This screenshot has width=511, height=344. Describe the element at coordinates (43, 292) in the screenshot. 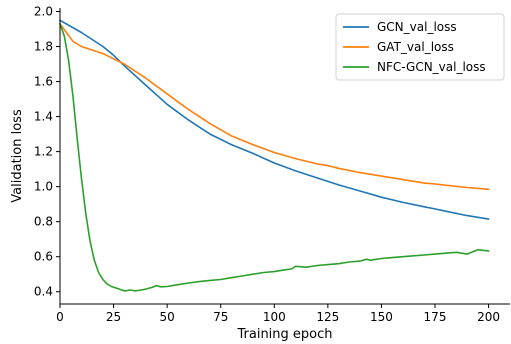

I see `y-tick-label: 0.4` at that location.